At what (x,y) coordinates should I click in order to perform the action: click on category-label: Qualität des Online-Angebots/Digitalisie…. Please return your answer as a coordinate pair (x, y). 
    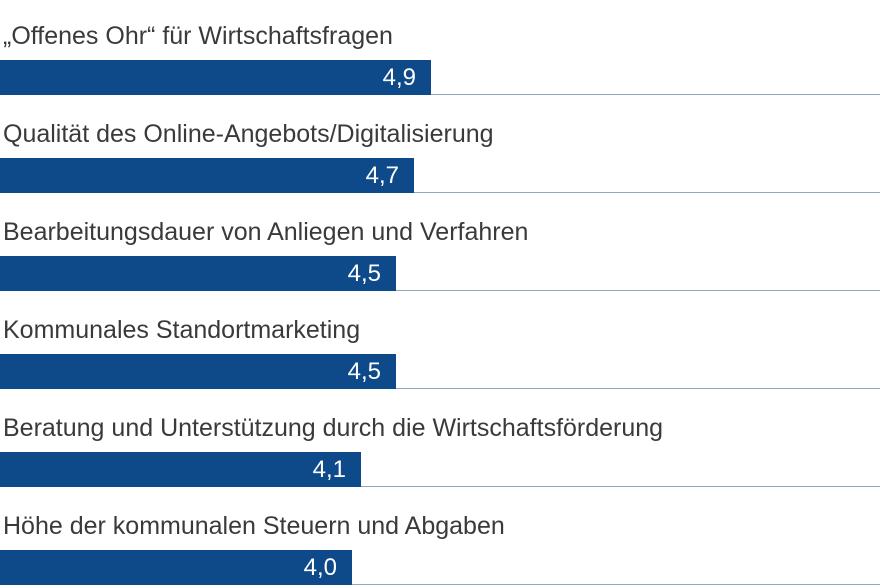
    Looking at the image, I should click on (248, 134).